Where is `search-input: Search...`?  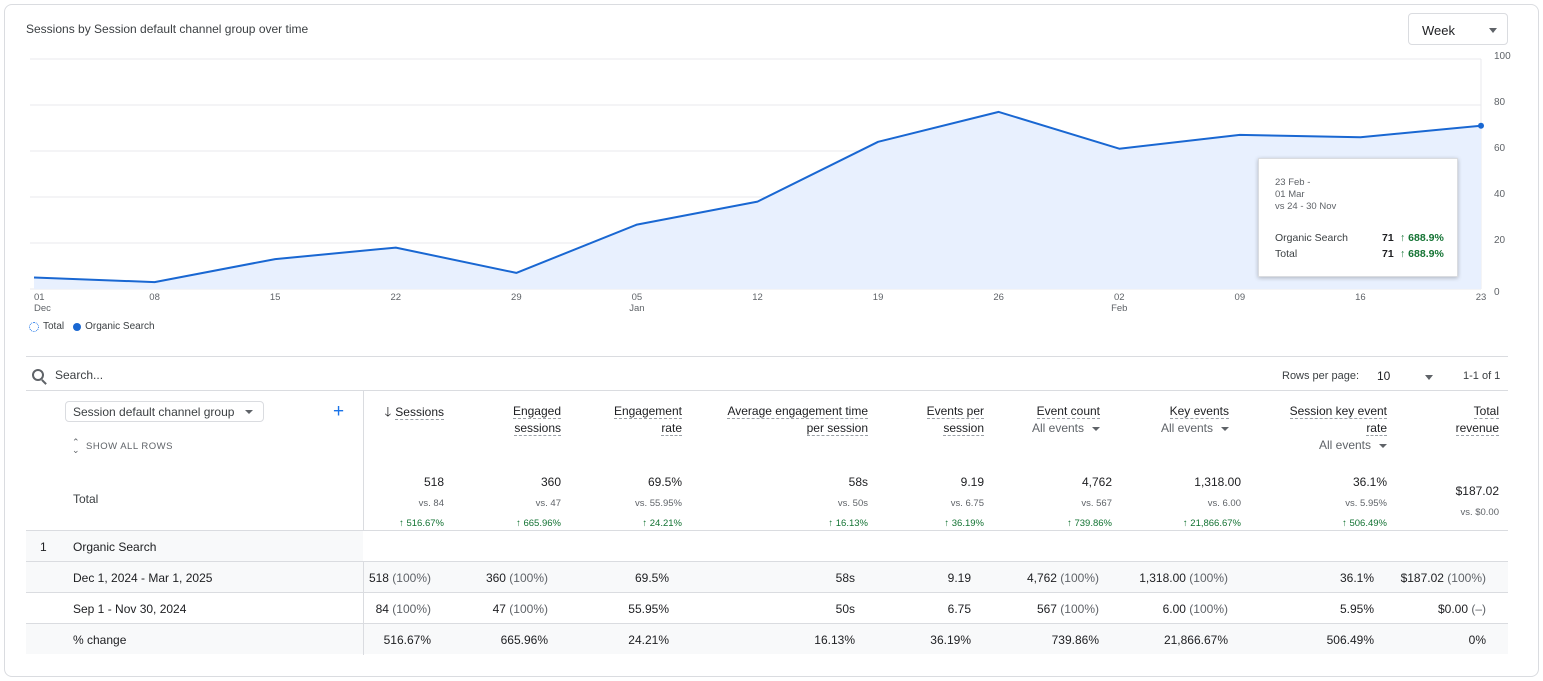 search-input: Search... is located at coordinates (79, 375).